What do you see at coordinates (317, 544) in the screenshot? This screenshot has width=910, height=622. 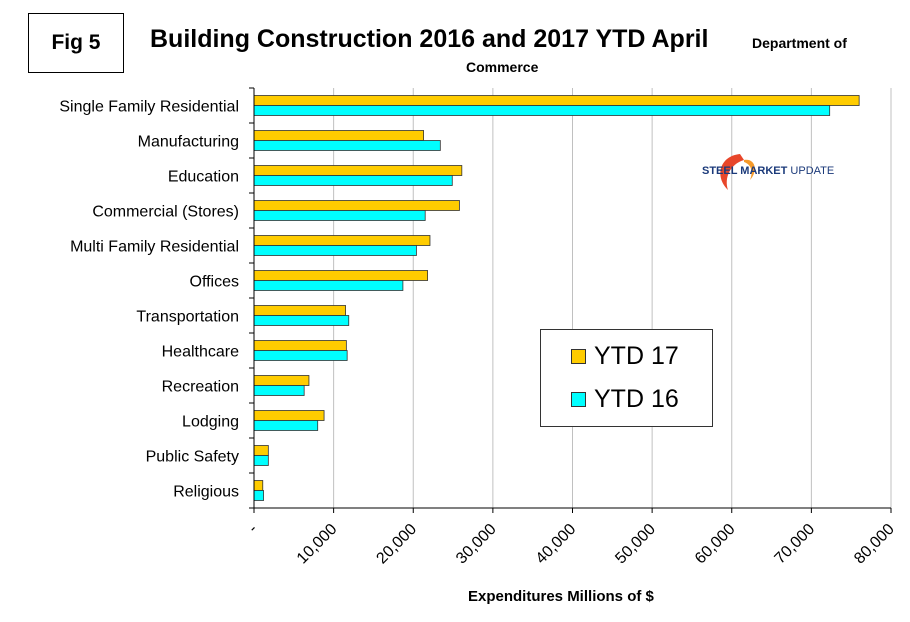 I see `x-tick-label: 10,000` at bounding box center [317, 544].